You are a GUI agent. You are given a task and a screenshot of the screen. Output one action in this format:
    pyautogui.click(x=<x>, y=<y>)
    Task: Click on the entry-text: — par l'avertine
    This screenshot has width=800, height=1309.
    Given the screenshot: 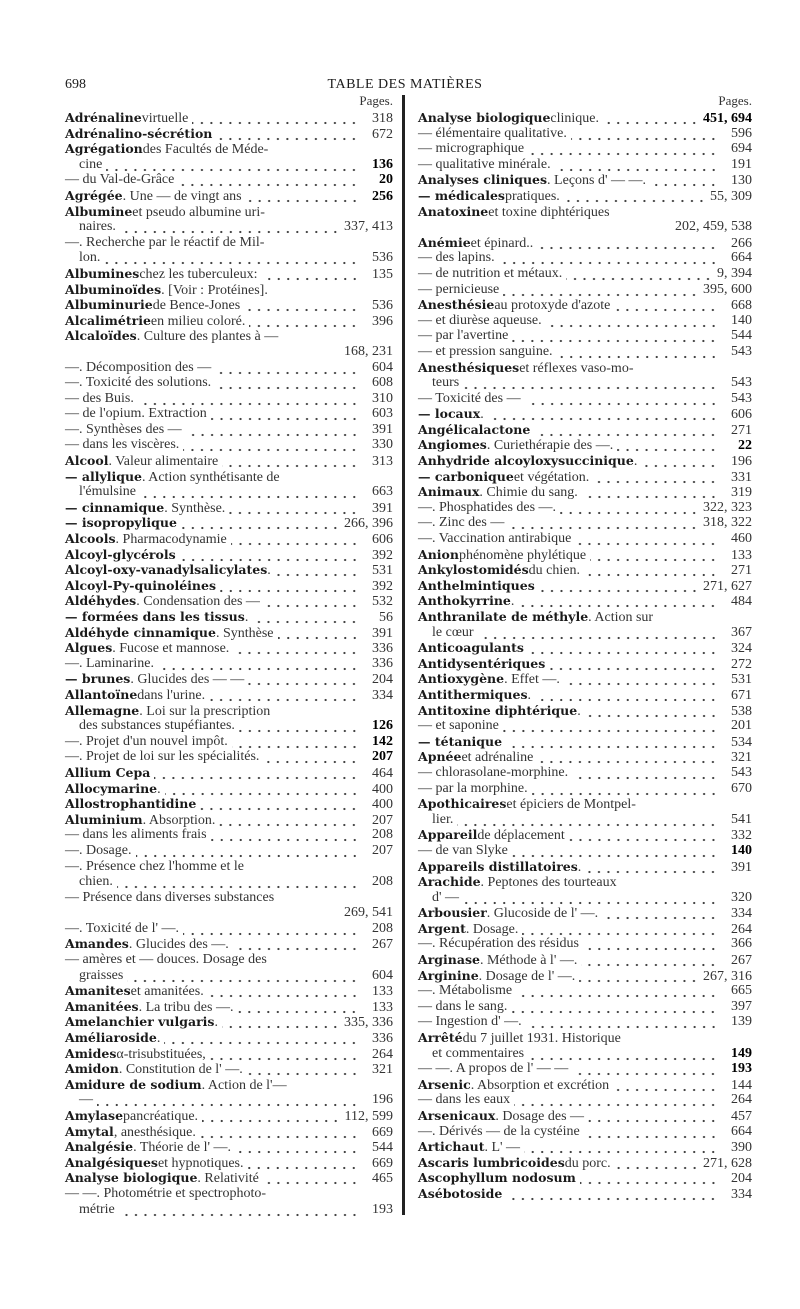 What is the action you would take?
    pyautogui.click(x=463, y=336)
    